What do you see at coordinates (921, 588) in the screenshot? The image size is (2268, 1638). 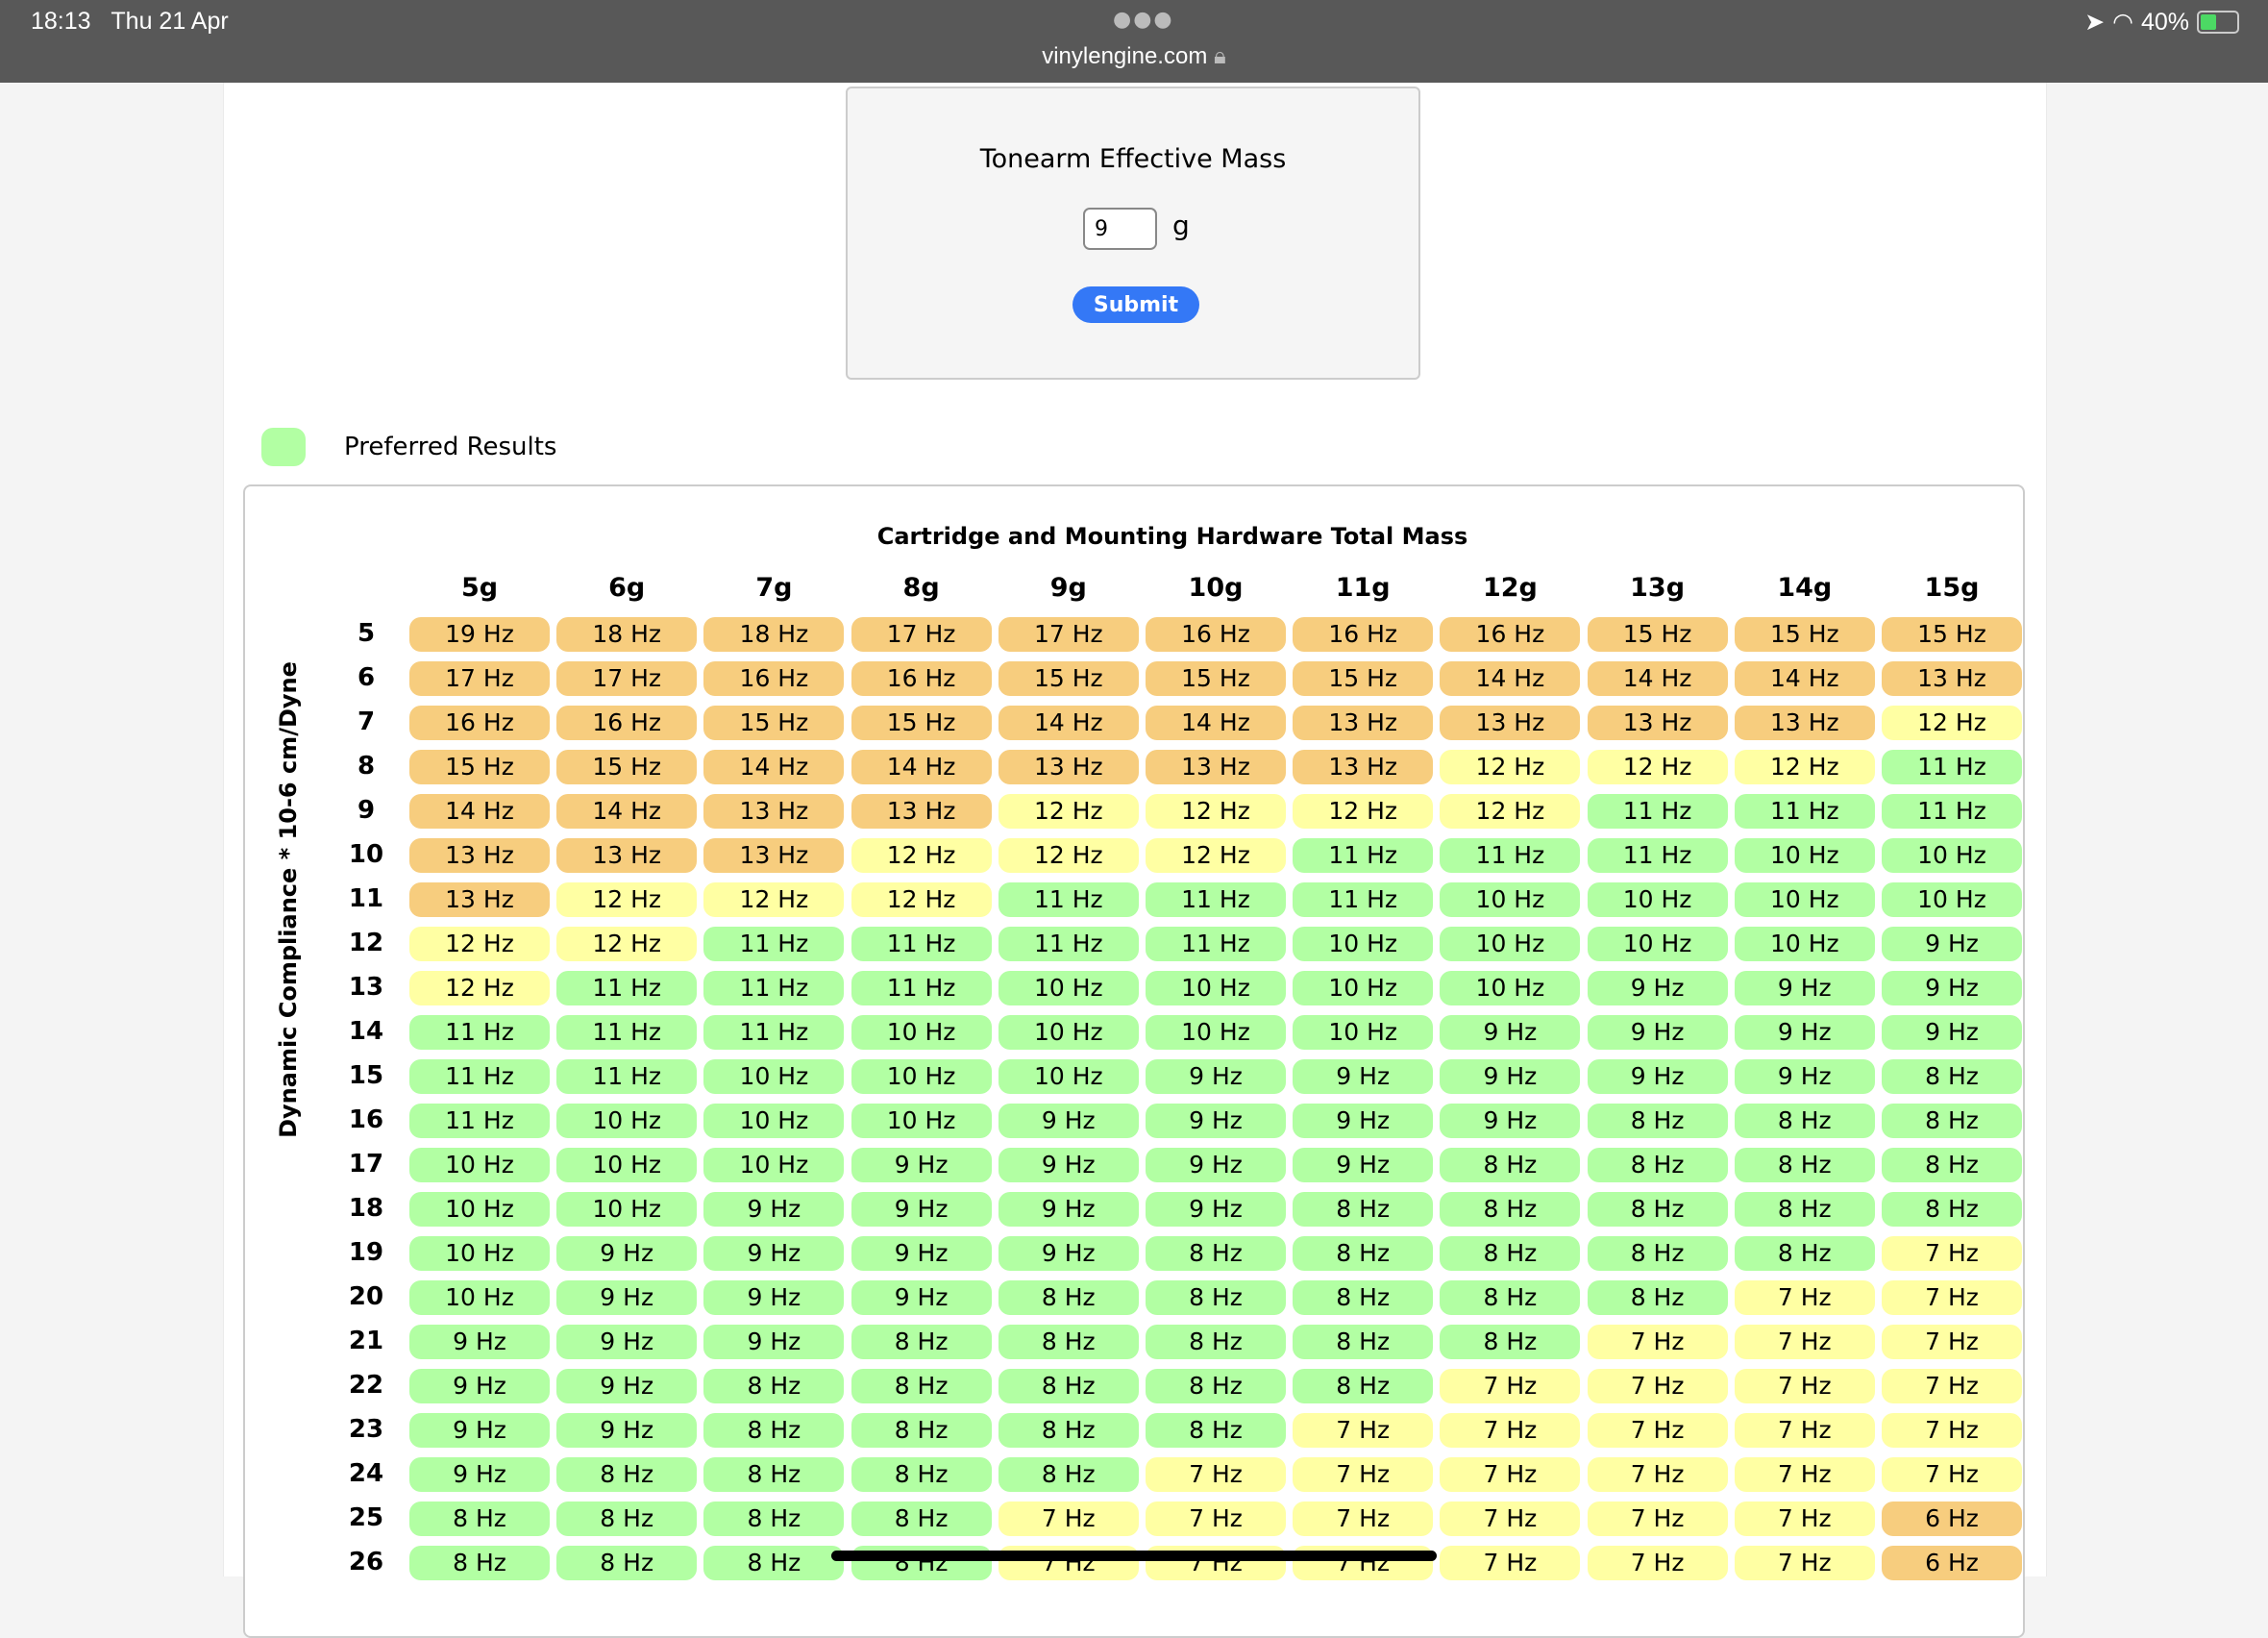 I see `column-header: 8g` at bounding box center [921, 588].